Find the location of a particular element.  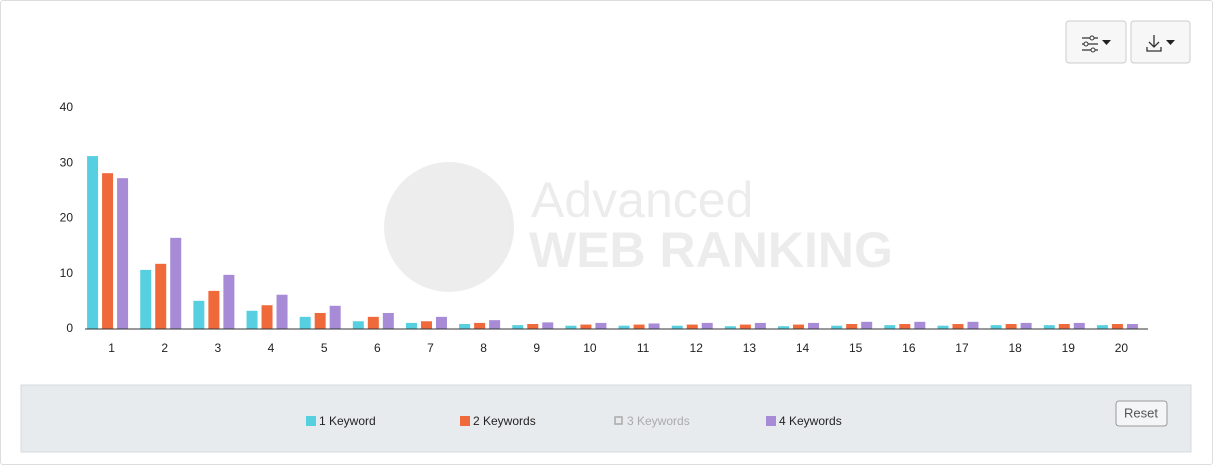

x-tick-label: 17 is located at coordinates (962, 348).